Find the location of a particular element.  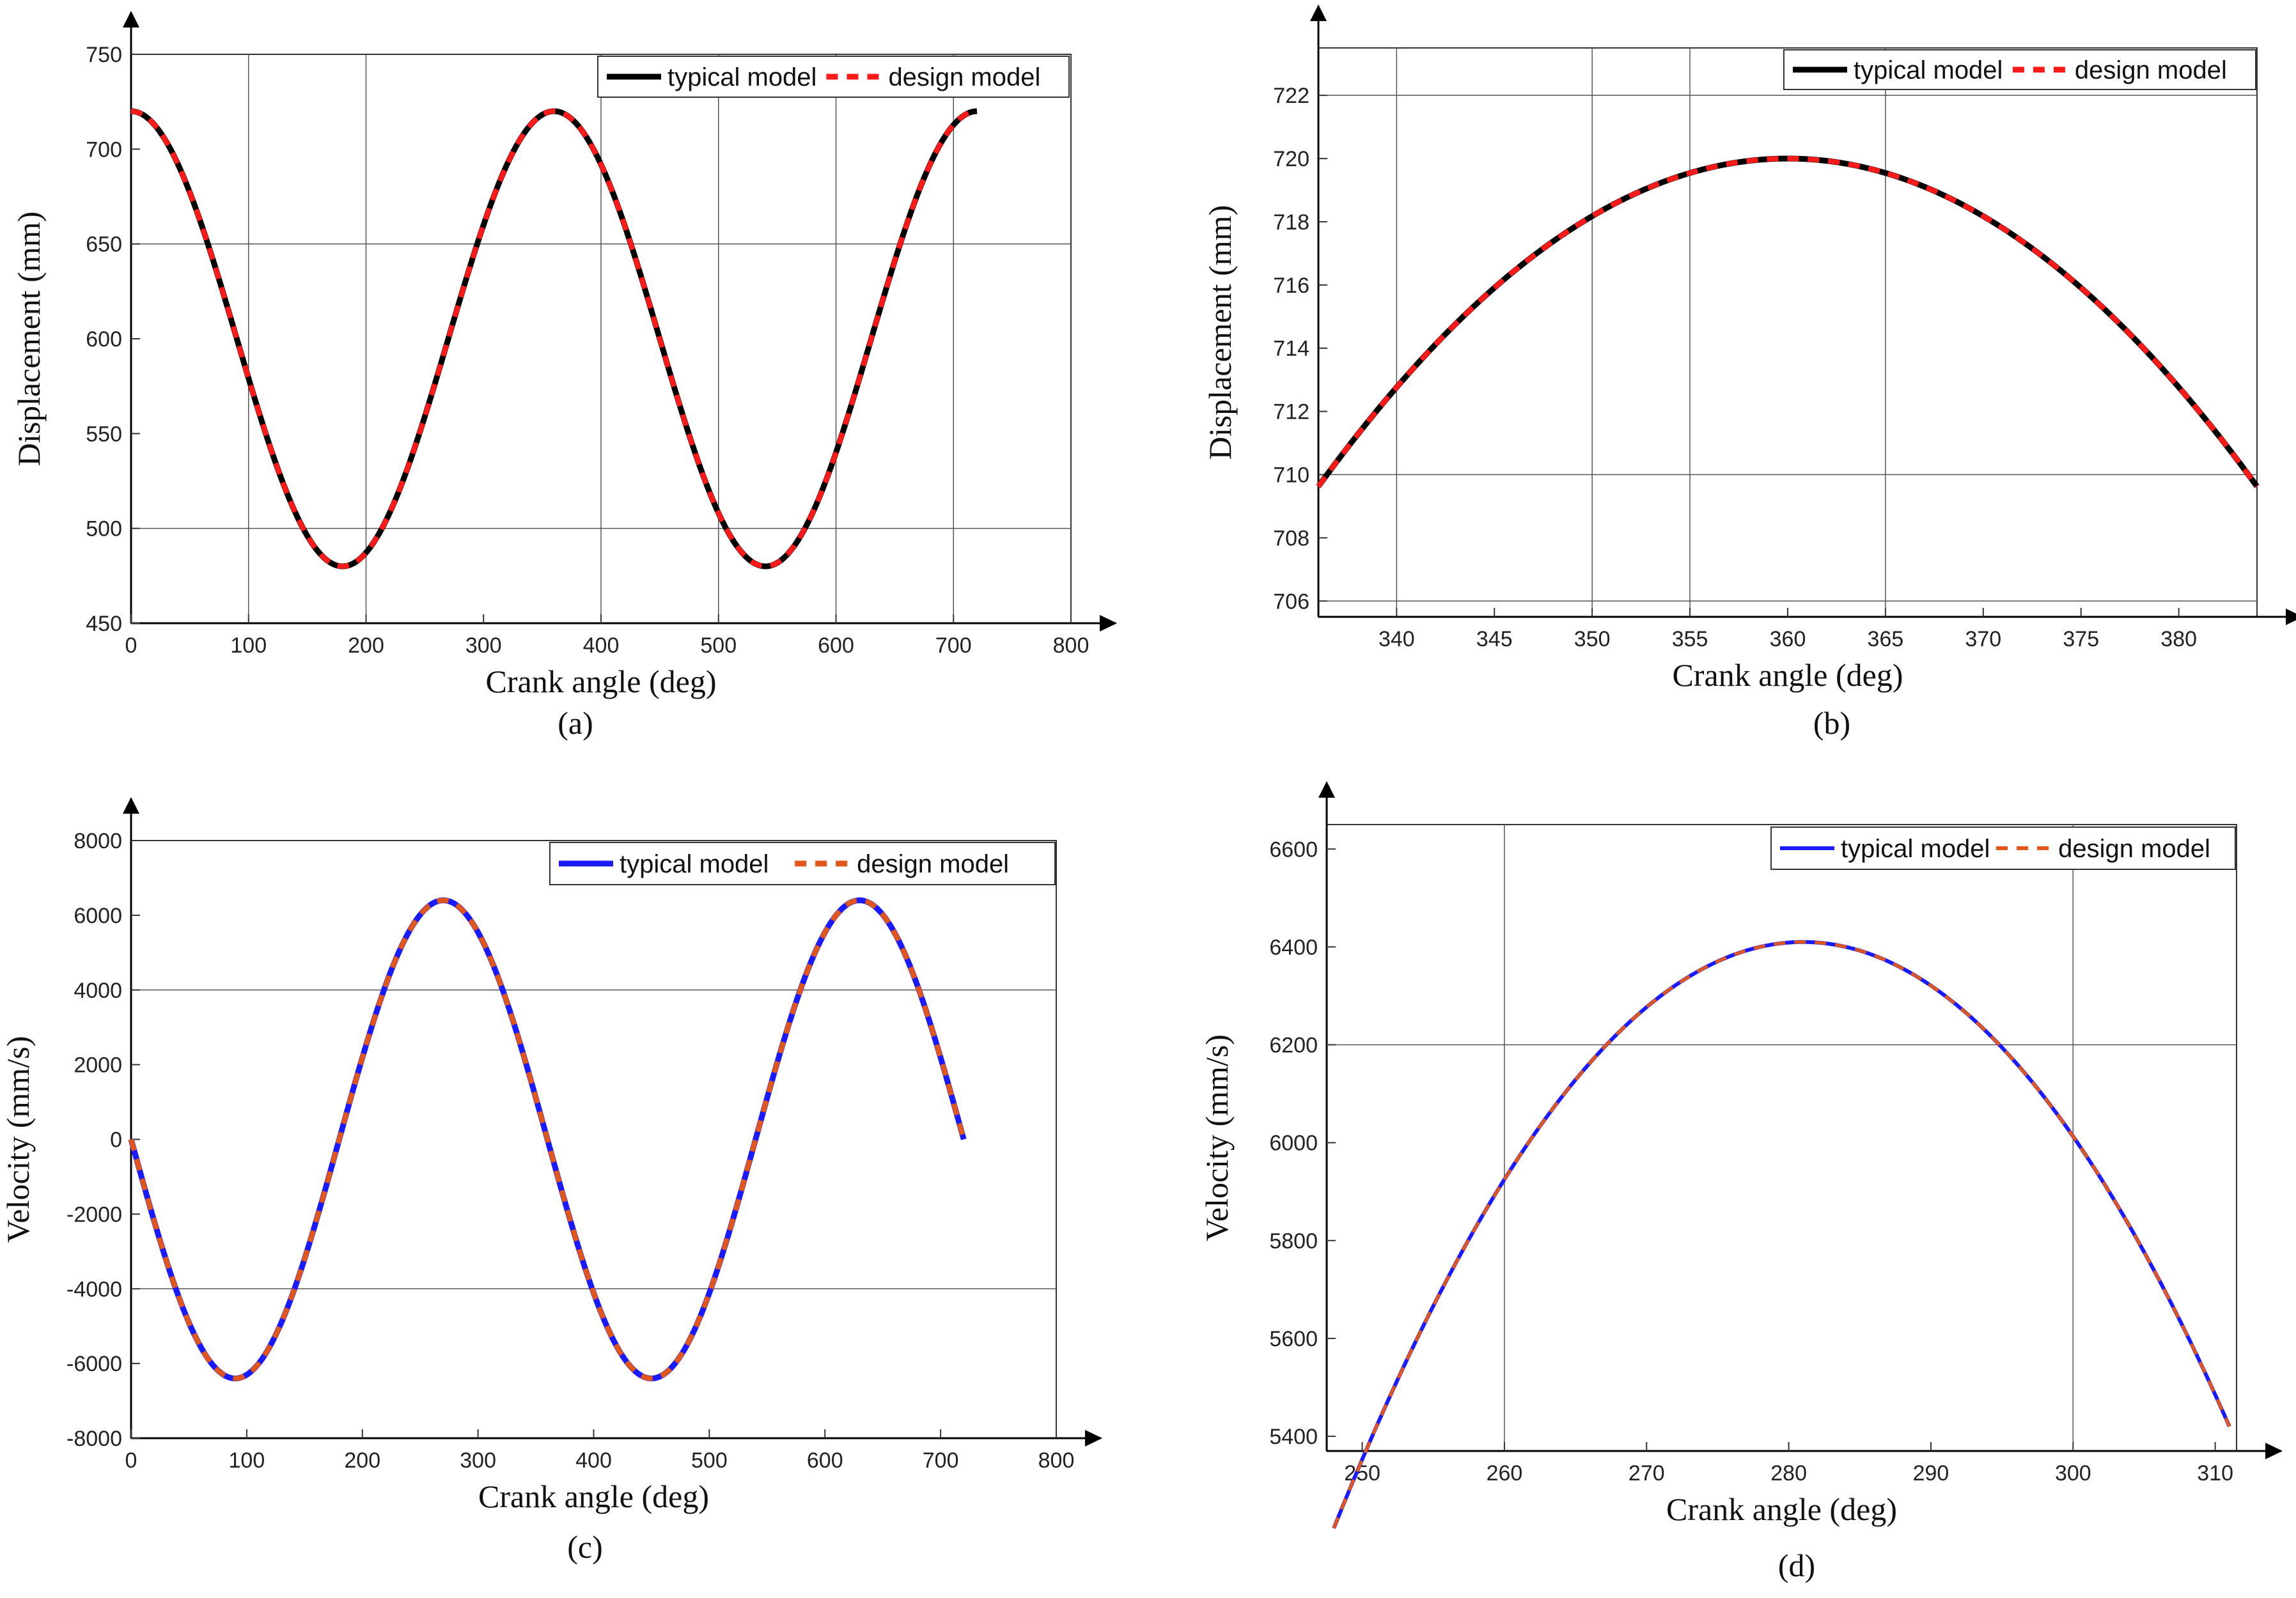

y-tick-label: 5400 is located at coordinates (1293, 1437).